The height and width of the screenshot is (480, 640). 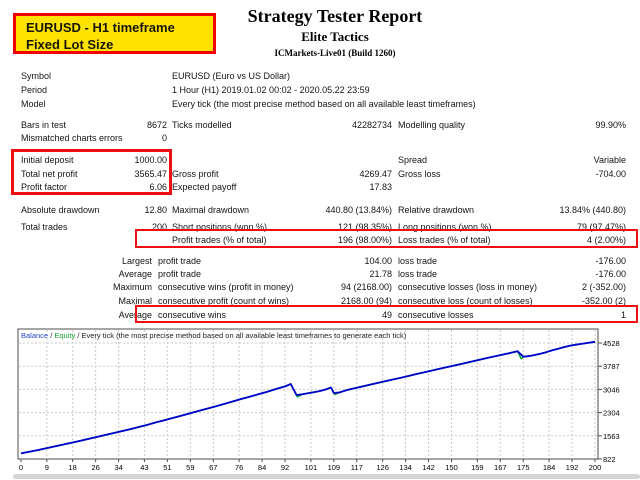 What do you see at coordinates (418, 274) in the screenshot?
I see `average-trade-l3: loss trade` at bounding box center [418, 274].